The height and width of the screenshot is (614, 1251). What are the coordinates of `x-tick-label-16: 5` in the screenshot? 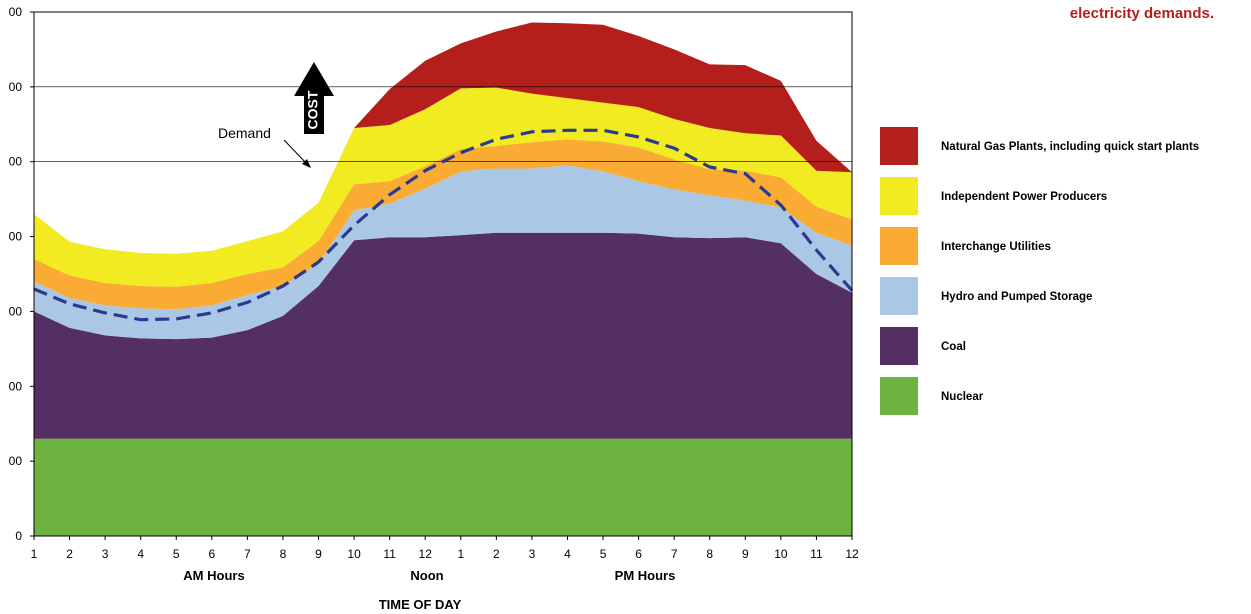 It's located at (603, 554).